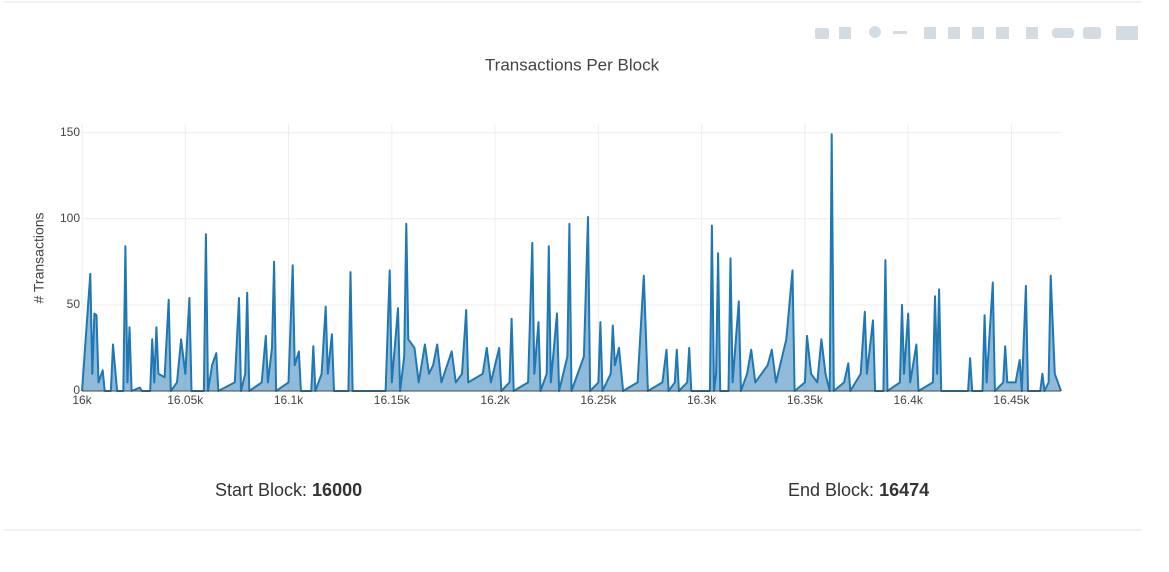 The height and width of the screenshot is (572, 1169). I want to click on end-label: End Block:, so click(831, 490).